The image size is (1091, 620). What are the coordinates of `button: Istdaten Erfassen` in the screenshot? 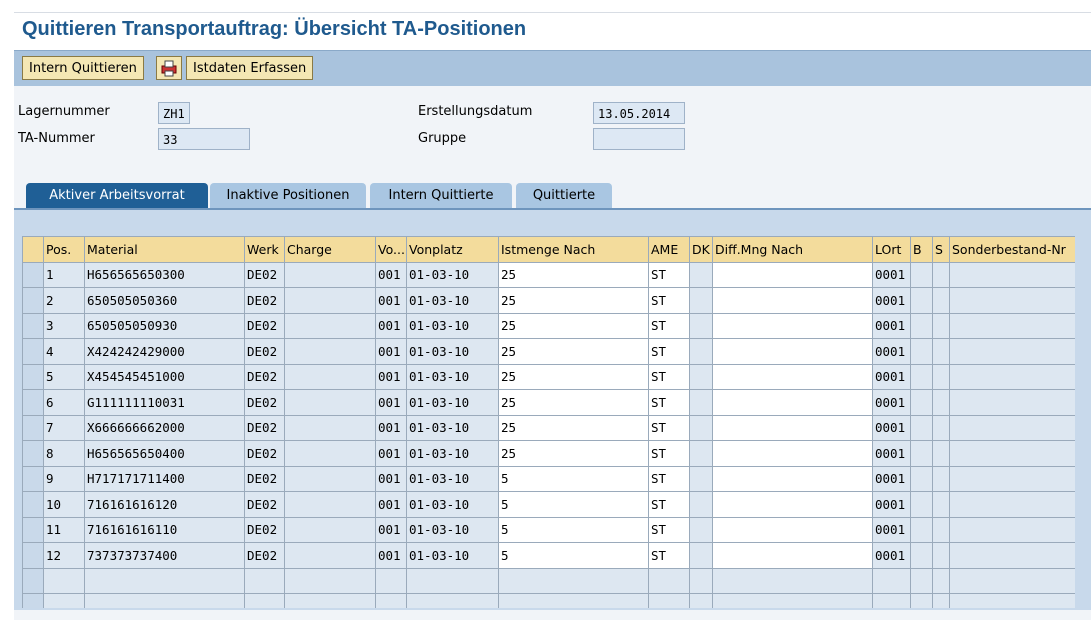 It's located at (250, 68).